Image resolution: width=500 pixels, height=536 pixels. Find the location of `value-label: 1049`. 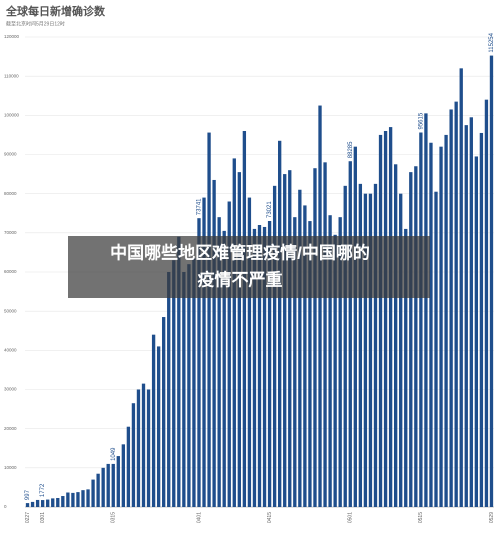

value-label: 1049 is located at coordinates (114, 454).